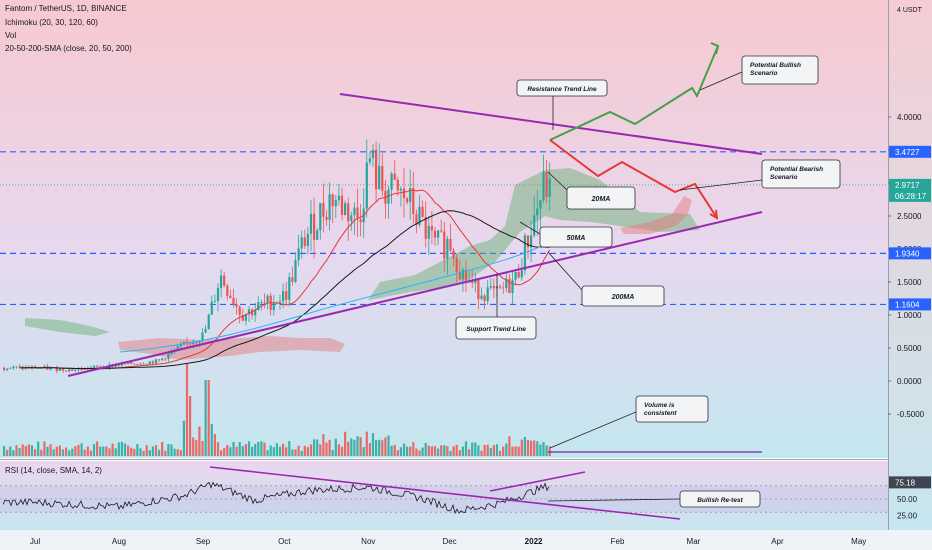 This screenshot has width=932, height=550. What do you see at coordinates (909, 117) in the screenshot?
I see `price-tick-label: 4.0000` at bounding box center [909, 117].